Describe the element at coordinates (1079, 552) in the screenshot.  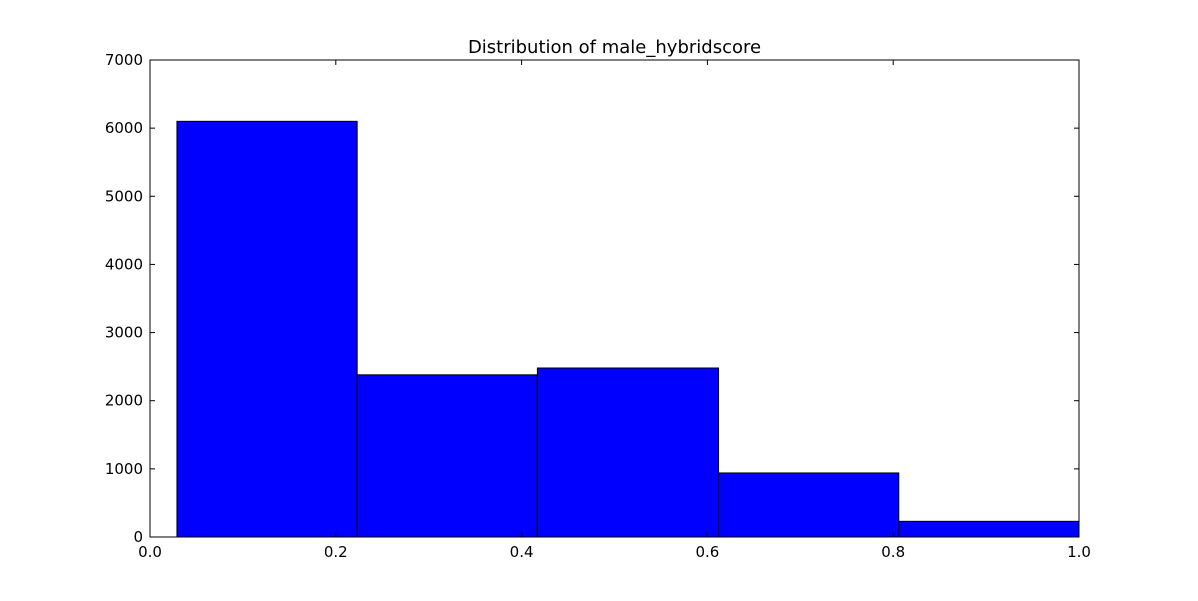
I see `x-tick-label: 1.0` at that location.